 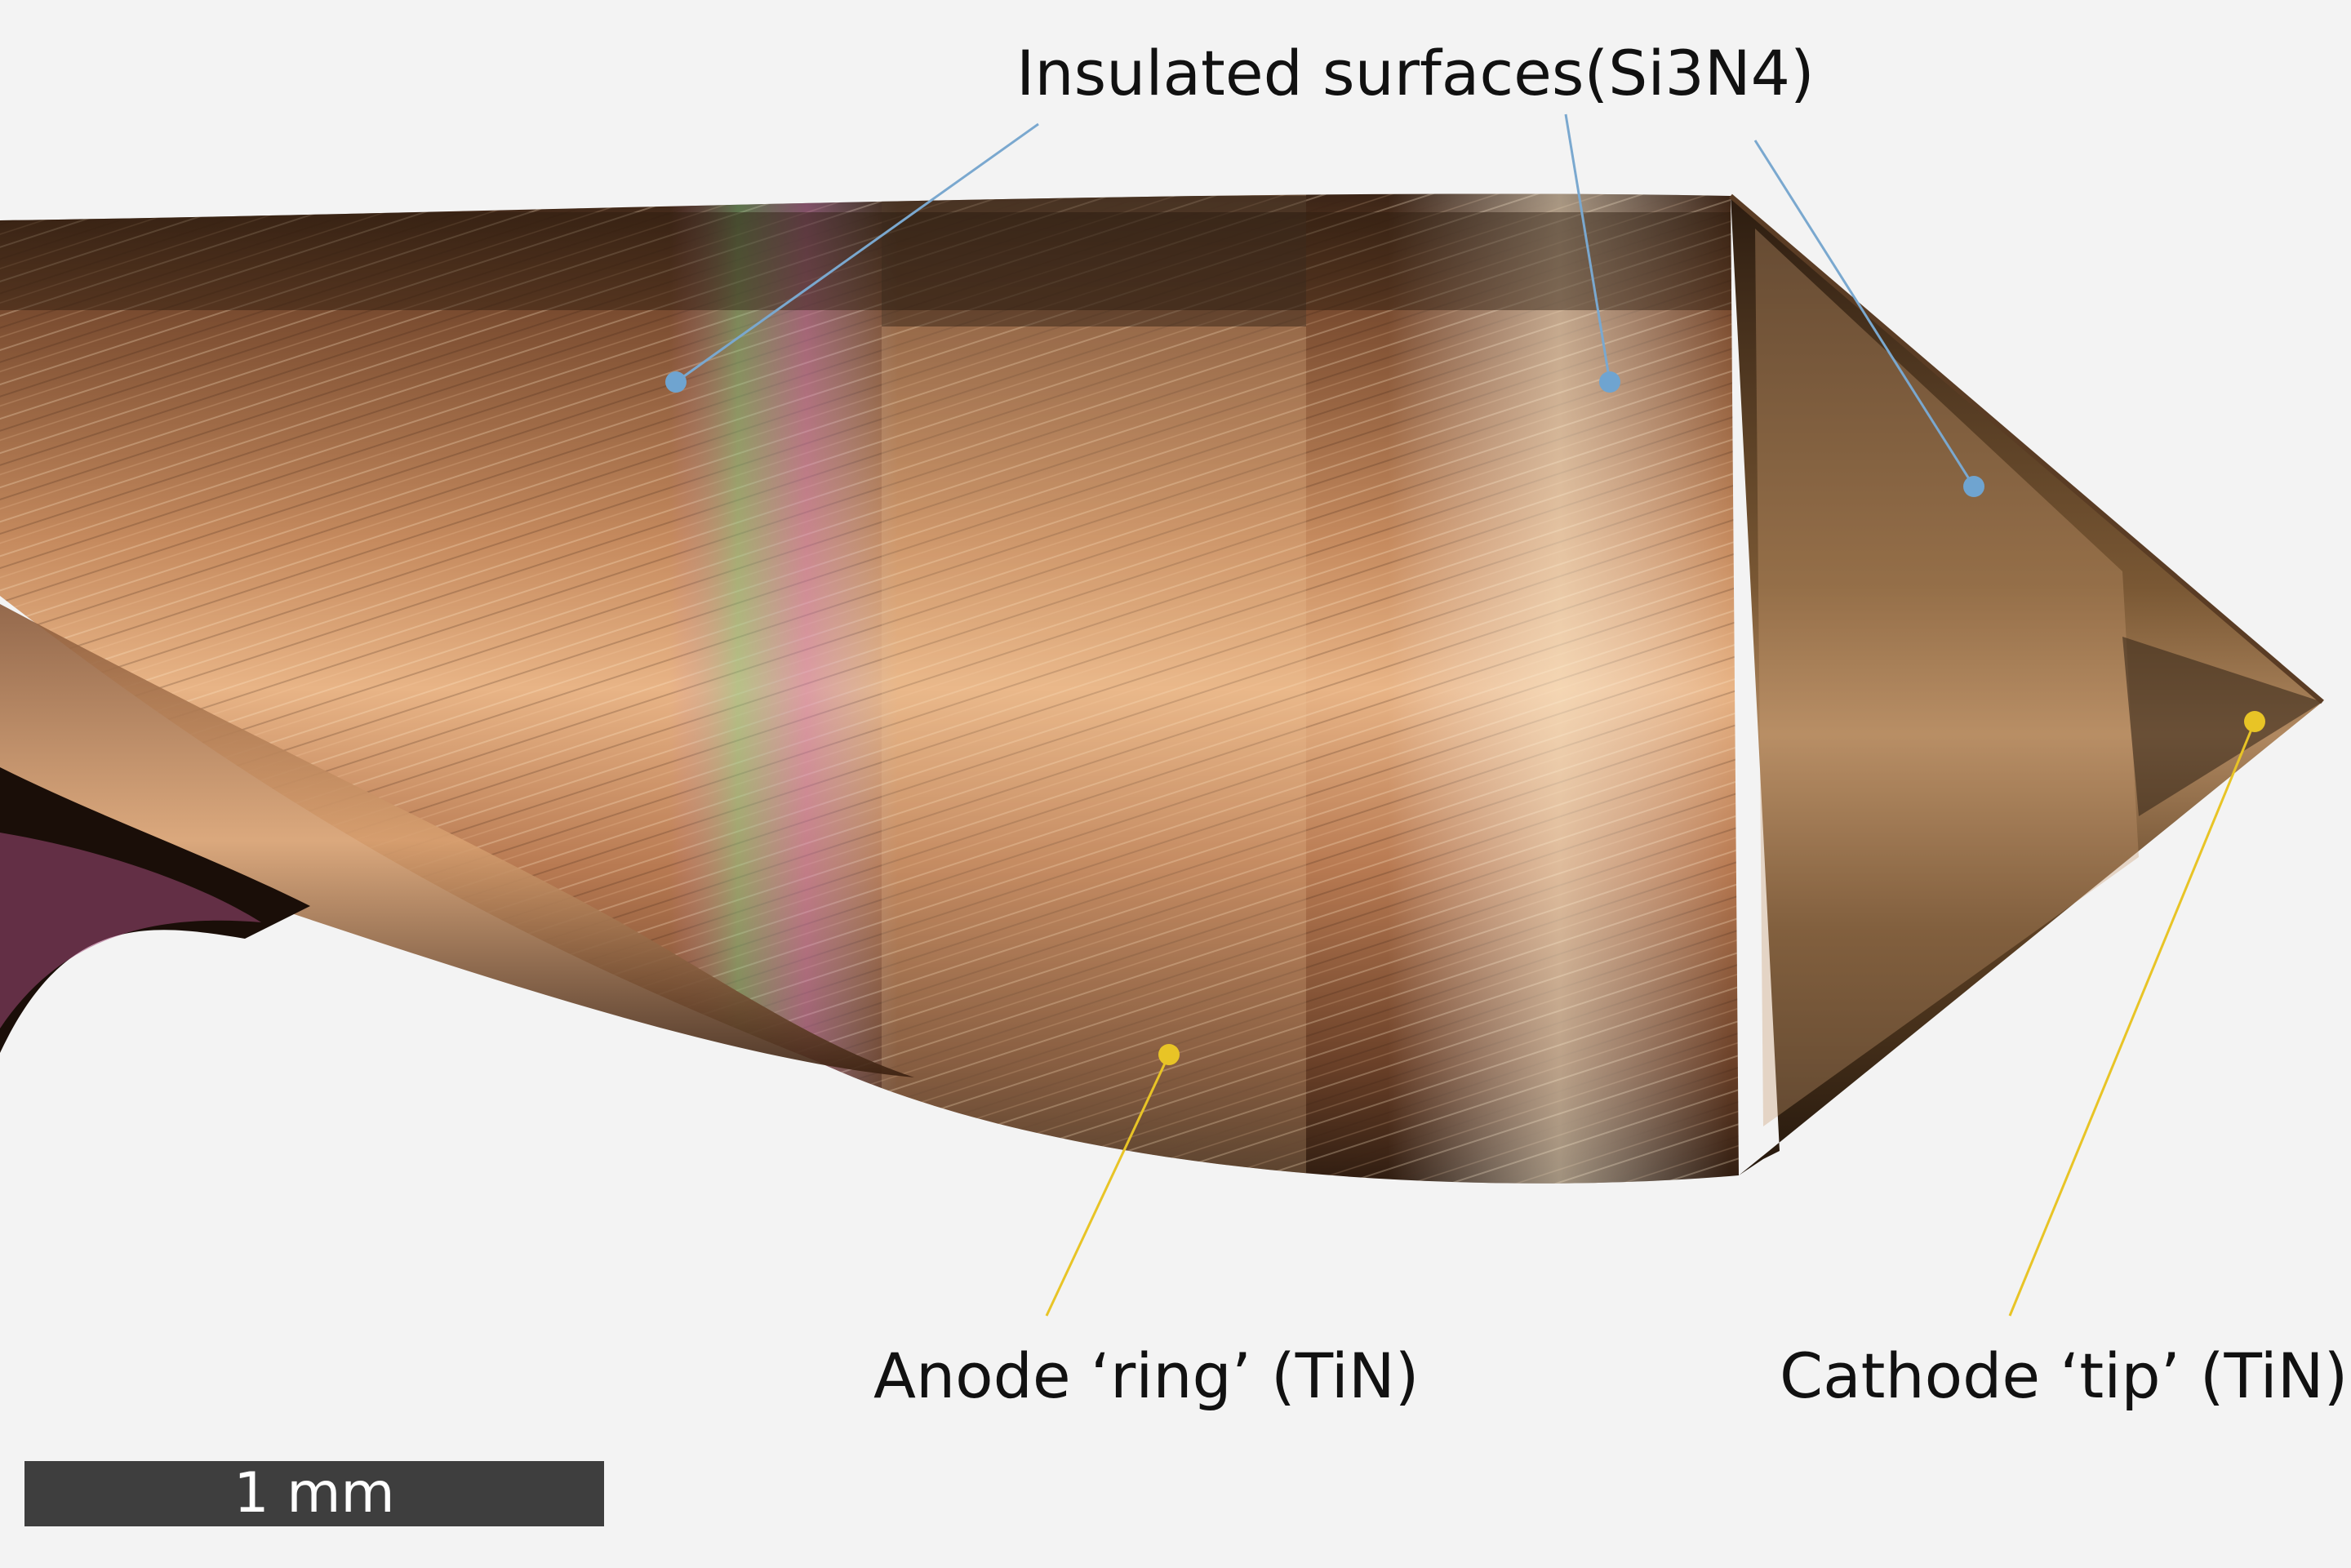 I want to click on drill-flute, so click(x=457, y=841).